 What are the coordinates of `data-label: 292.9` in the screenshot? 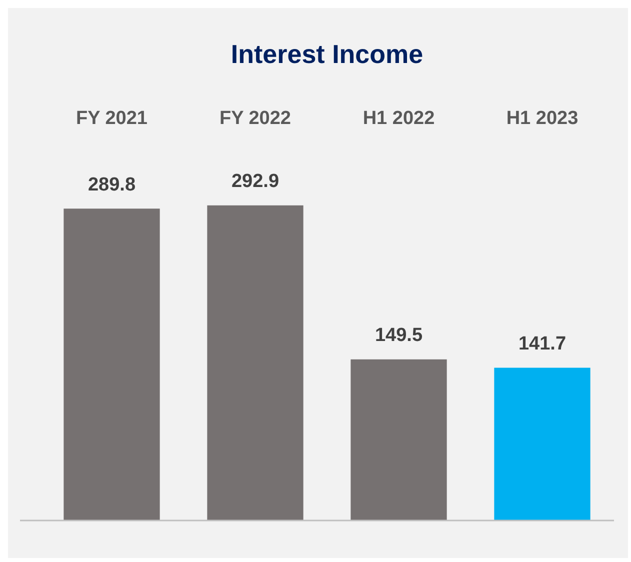 It's located at (255, 181).